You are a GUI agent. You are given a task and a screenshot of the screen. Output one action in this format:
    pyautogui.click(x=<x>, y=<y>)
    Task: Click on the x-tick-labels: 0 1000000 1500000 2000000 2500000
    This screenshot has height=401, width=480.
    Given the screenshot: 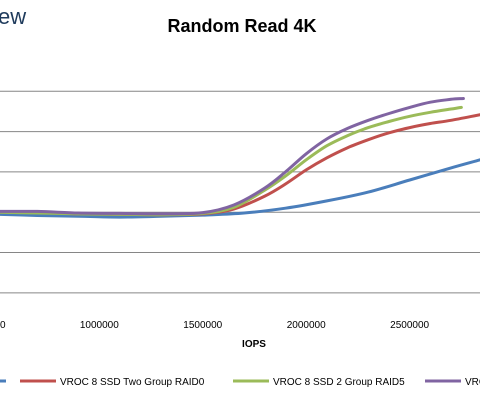 What is the action you would take?
    pyautogui.click(x=215, y=325)
    